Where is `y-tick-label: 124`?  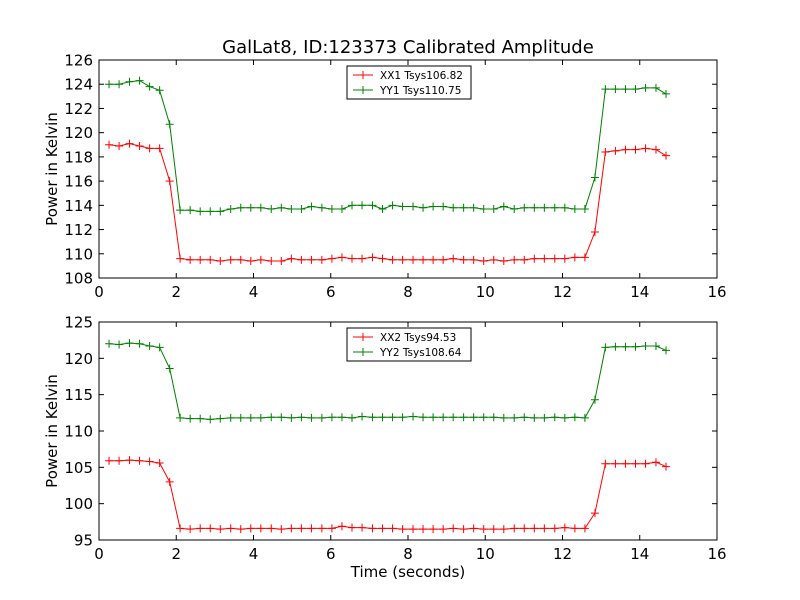
y-tick-label: 124 is located at coordinates (78, 85).